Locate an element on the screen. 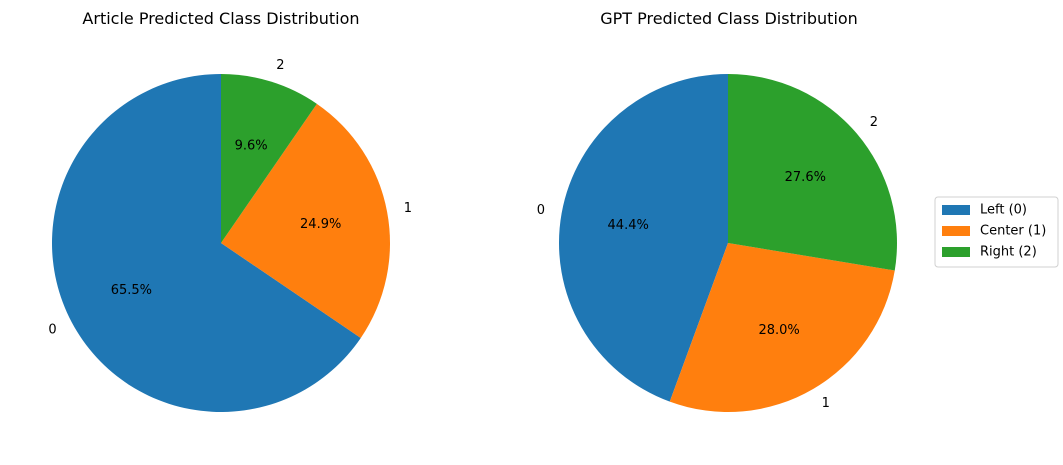  legend: Left (0) Center (1) Right (2) is located at coordinates (996, 232).